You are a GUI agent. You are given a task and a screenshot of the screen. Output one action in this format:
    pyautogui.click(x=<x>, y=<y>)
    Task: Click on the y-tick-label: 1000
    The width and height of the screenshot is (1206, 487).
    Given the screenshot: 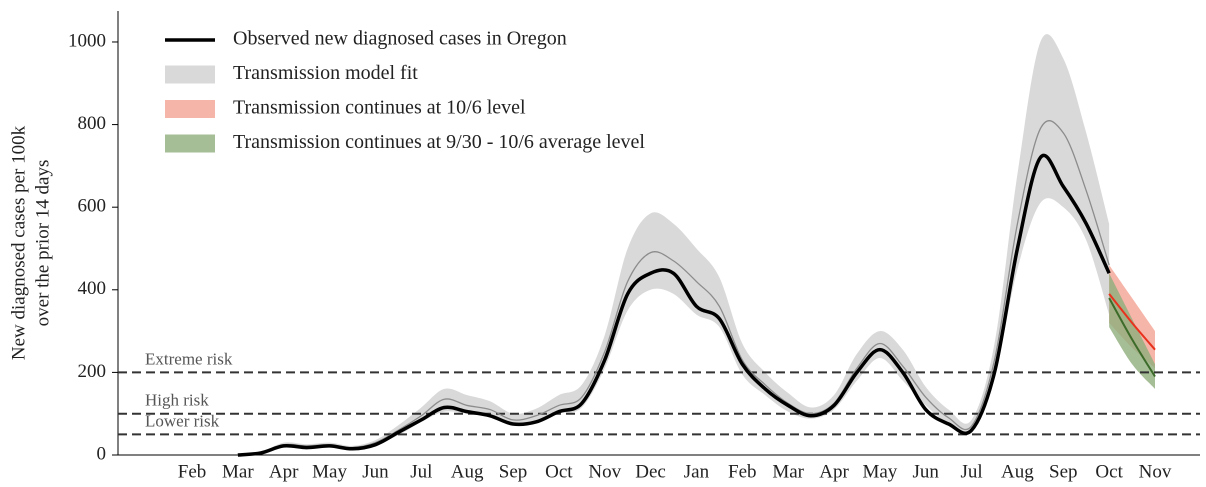 What is the action you would take?
    pyautogui.click(x=87, y=40)
    